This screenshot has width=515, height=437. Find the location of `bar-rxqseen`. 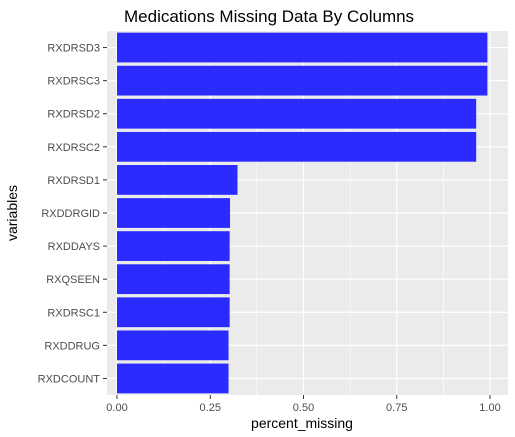

bar-rxqseen is located at coordinates (173, 279).